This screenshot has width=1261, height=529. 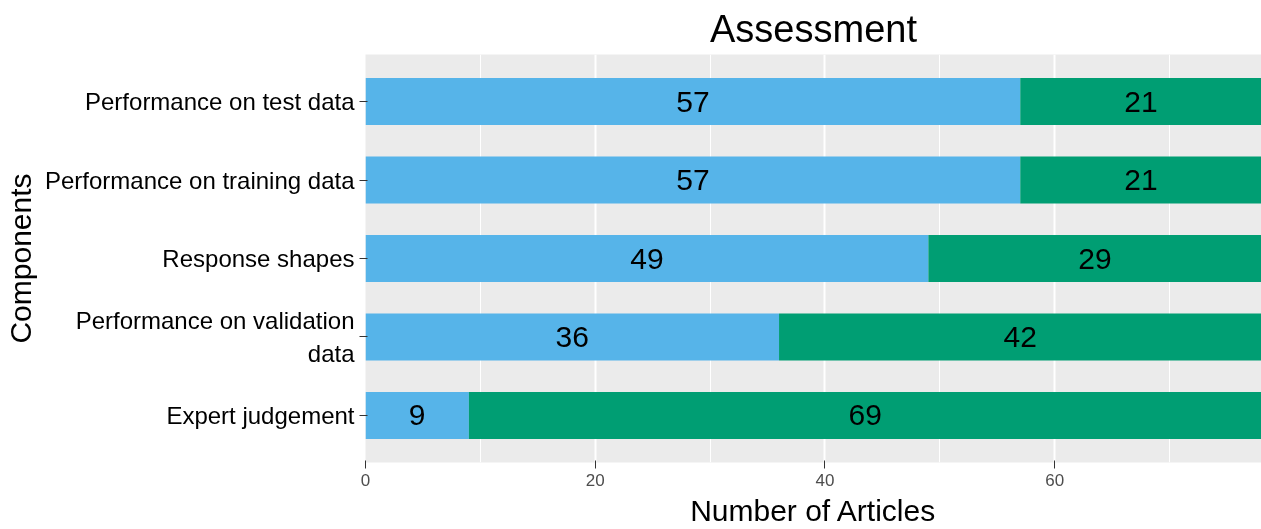 I want to click on data-label: 29, so click(x=1095, y=258).